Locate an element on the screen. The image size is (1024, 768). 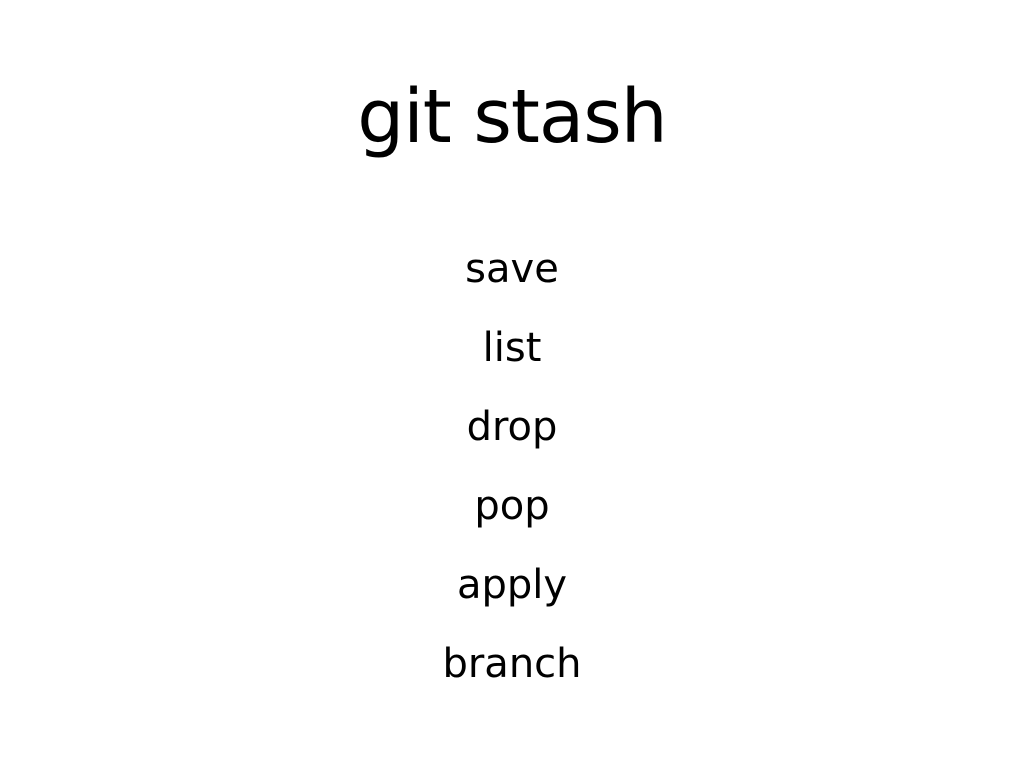
command-item-branch: branch is located at coordinates (512, 664).